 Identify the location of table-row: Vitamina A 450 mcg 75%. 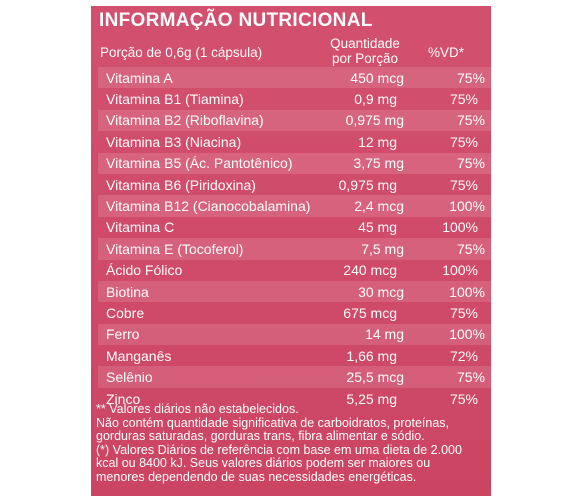
(294, 78).